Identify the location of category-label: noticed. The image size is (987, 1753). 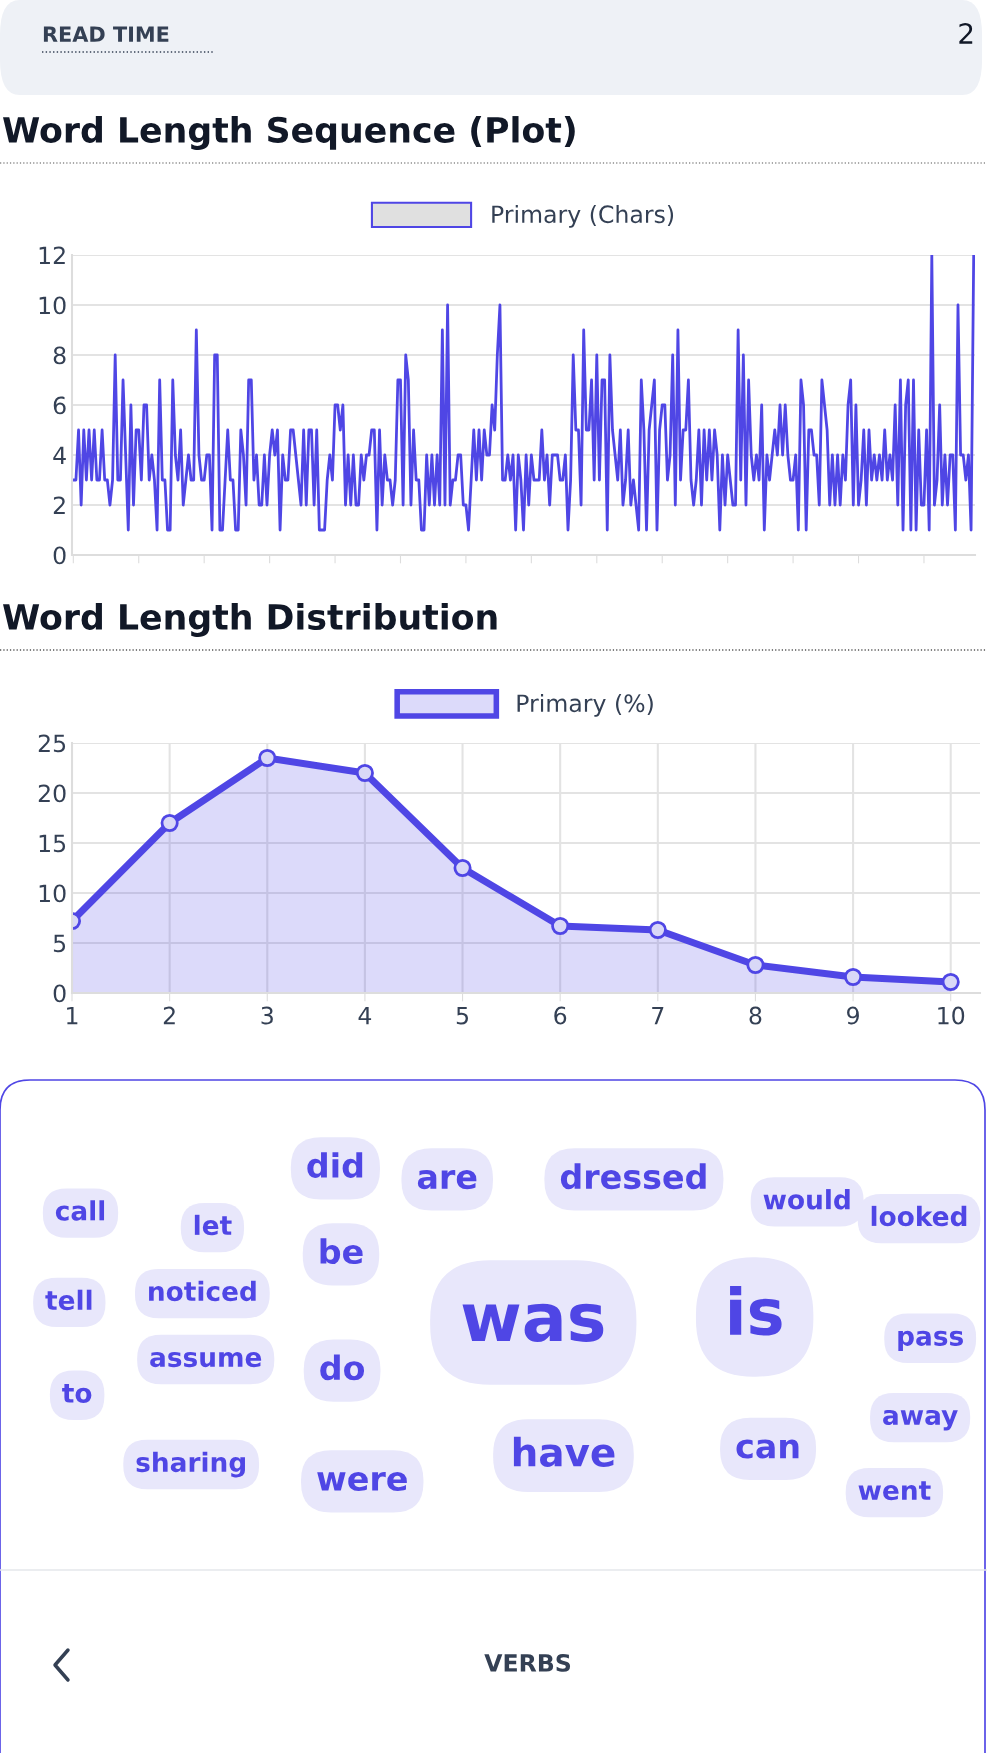
(202, 1291).